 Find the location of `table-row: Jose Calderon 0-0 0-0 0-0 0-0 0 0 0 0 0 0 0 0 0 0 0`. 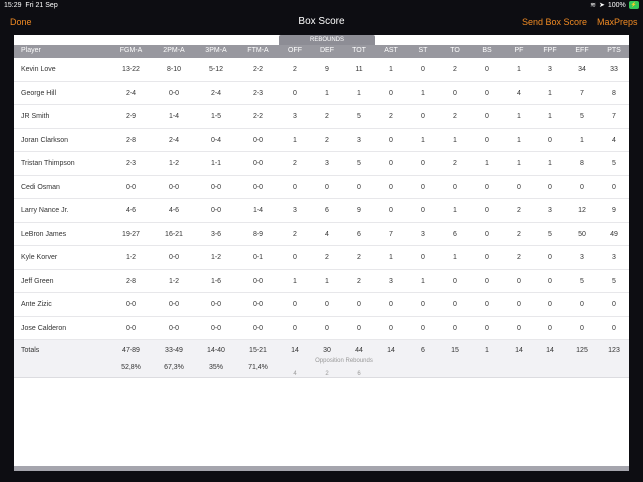

table-row: Jose Calderon 0-0 0-0 0-0 0-0 0 0 0 0 0 0 0 0 0 0 0 is located at coordinates (321, 328).